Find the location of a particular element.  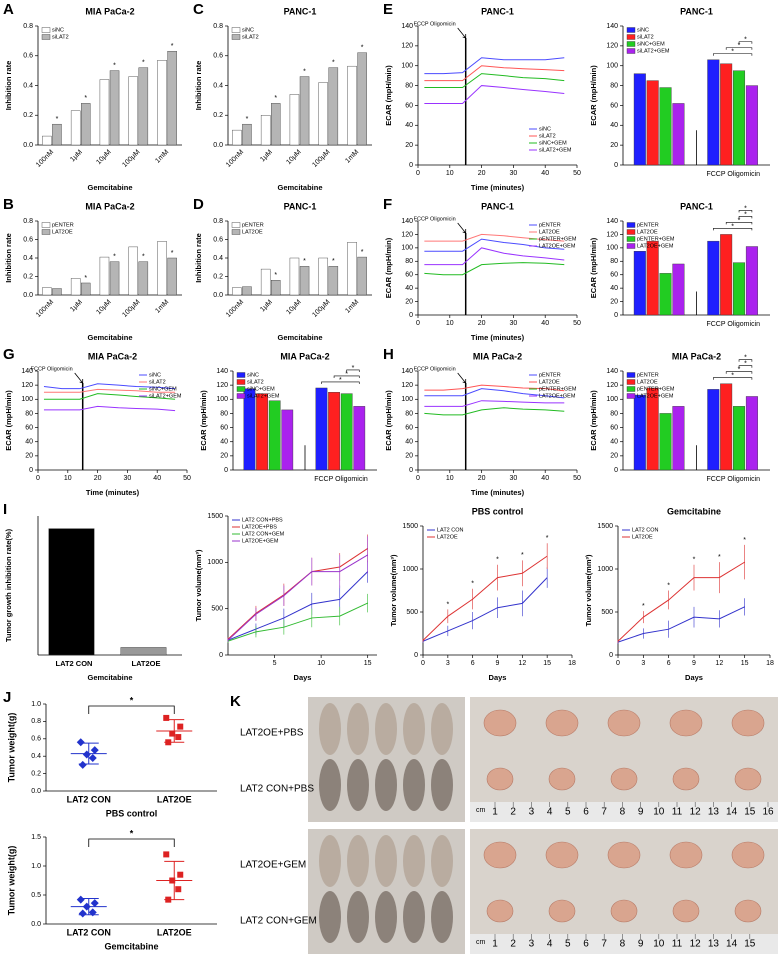

legend-label: LAT2OE+PBS is located at coordinates (259, 527).